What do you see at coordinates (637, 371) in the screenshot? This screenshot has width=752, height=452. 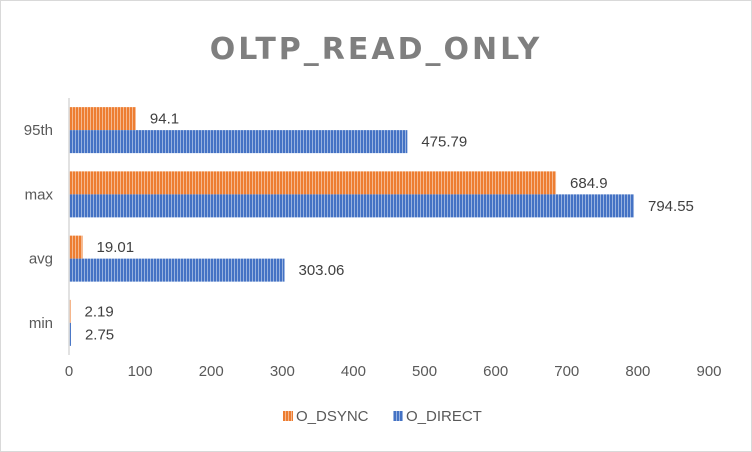 I see `x-tick-label: 800` at bounding box center [637, 371].